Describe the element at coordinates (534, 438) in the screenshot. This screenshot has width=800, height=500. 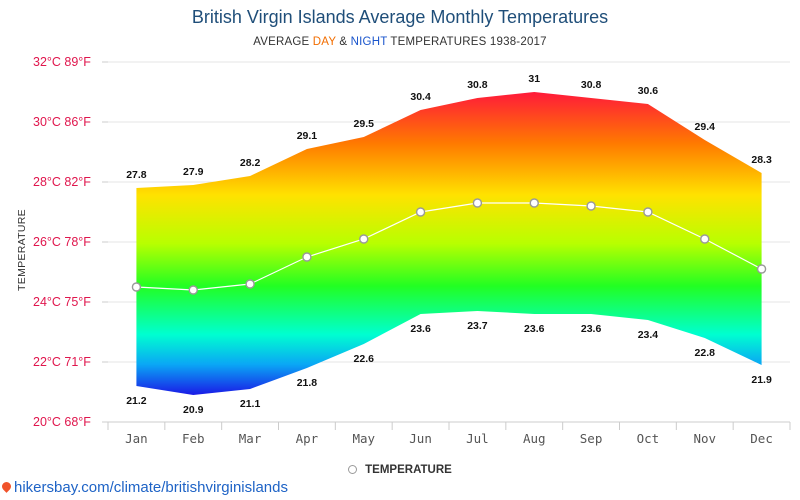
I see `x-tick-label: Aug` at that location.